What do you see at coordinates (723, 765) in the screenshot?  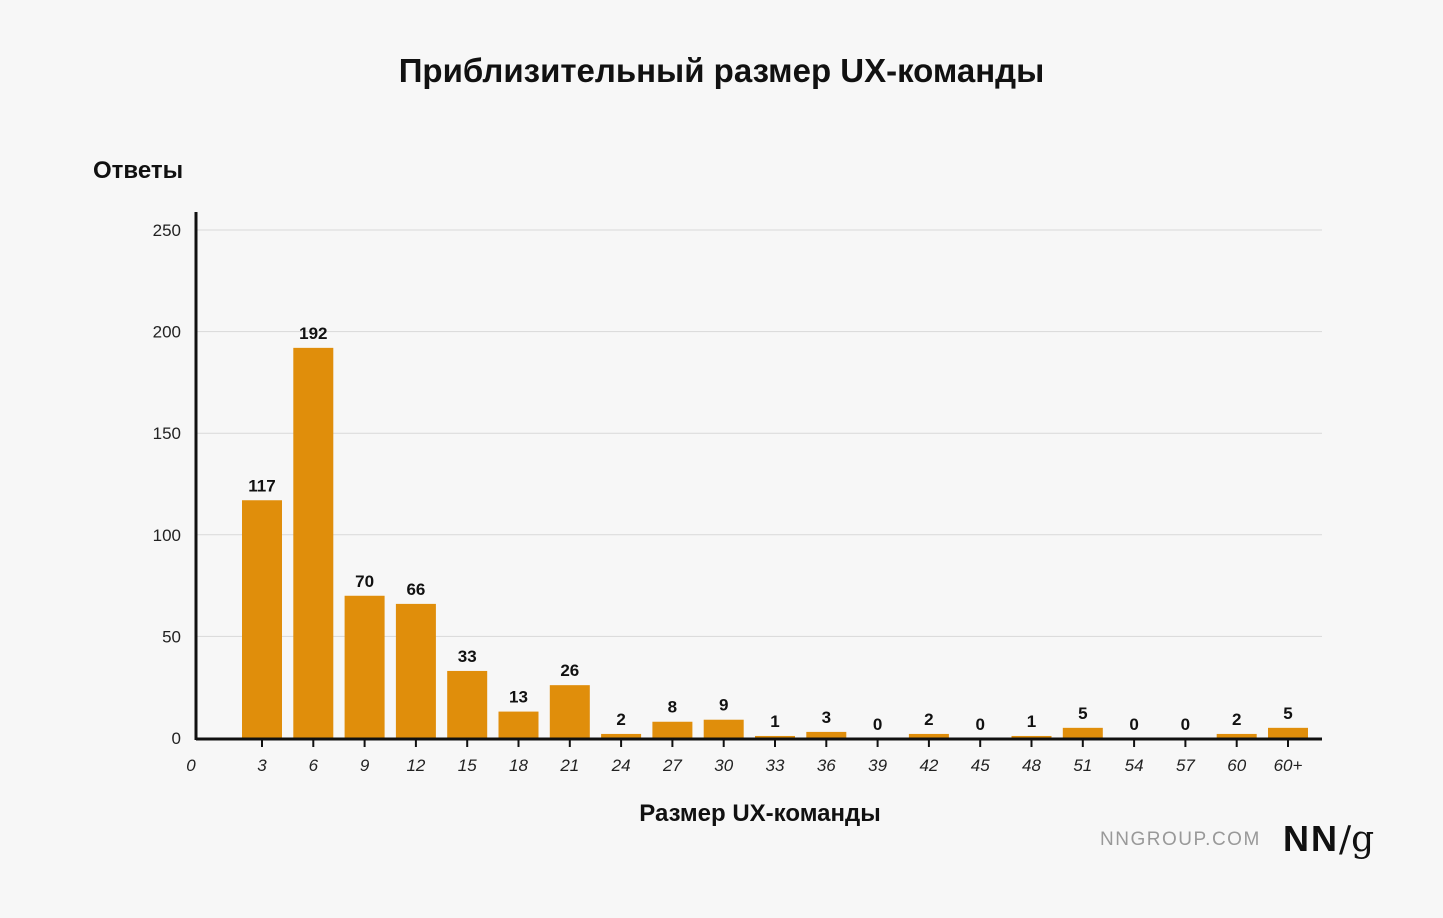 I see `x-tick-label: 30` at bounding box center [723, 765].